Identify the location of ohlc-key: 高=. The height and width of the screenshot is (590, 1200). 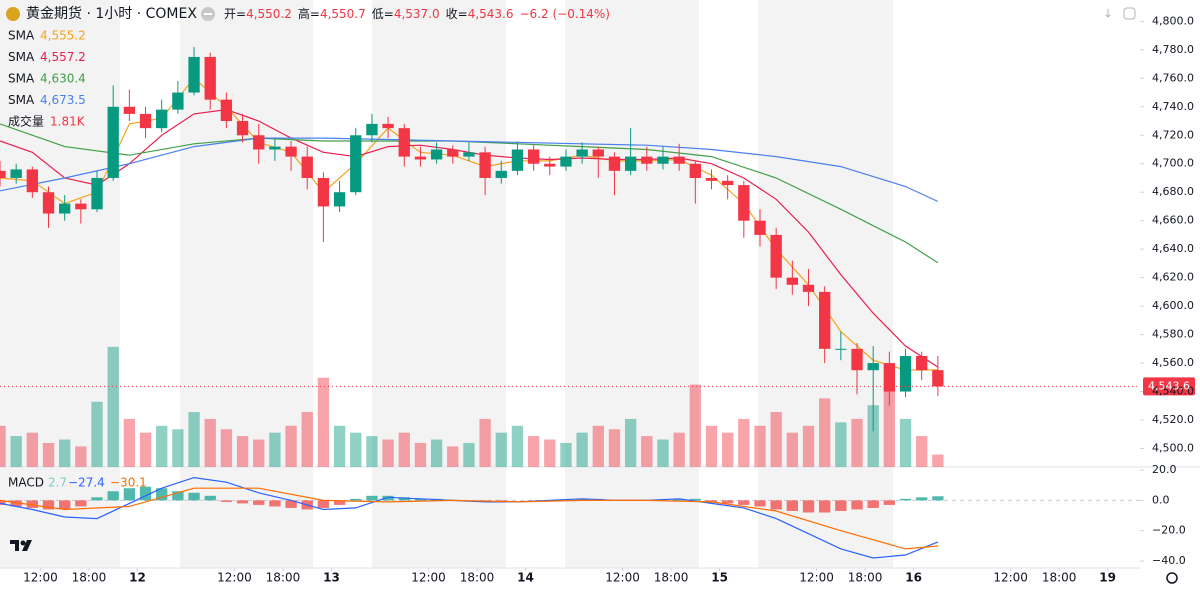
(309, 13).